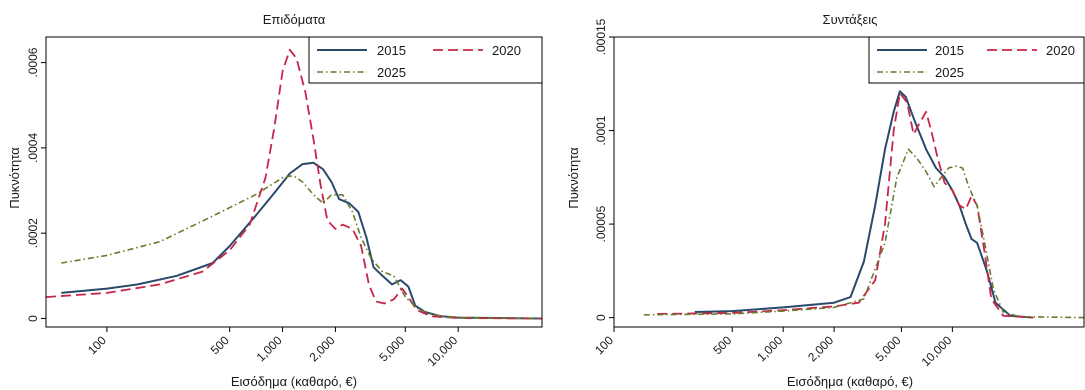 The height and width of the screenshot is (390, 1085). What do you see at coordinates (294, 19) in the screenshot?
I see `chart-title: Επιδόματα` at bounding box center [294, 19].